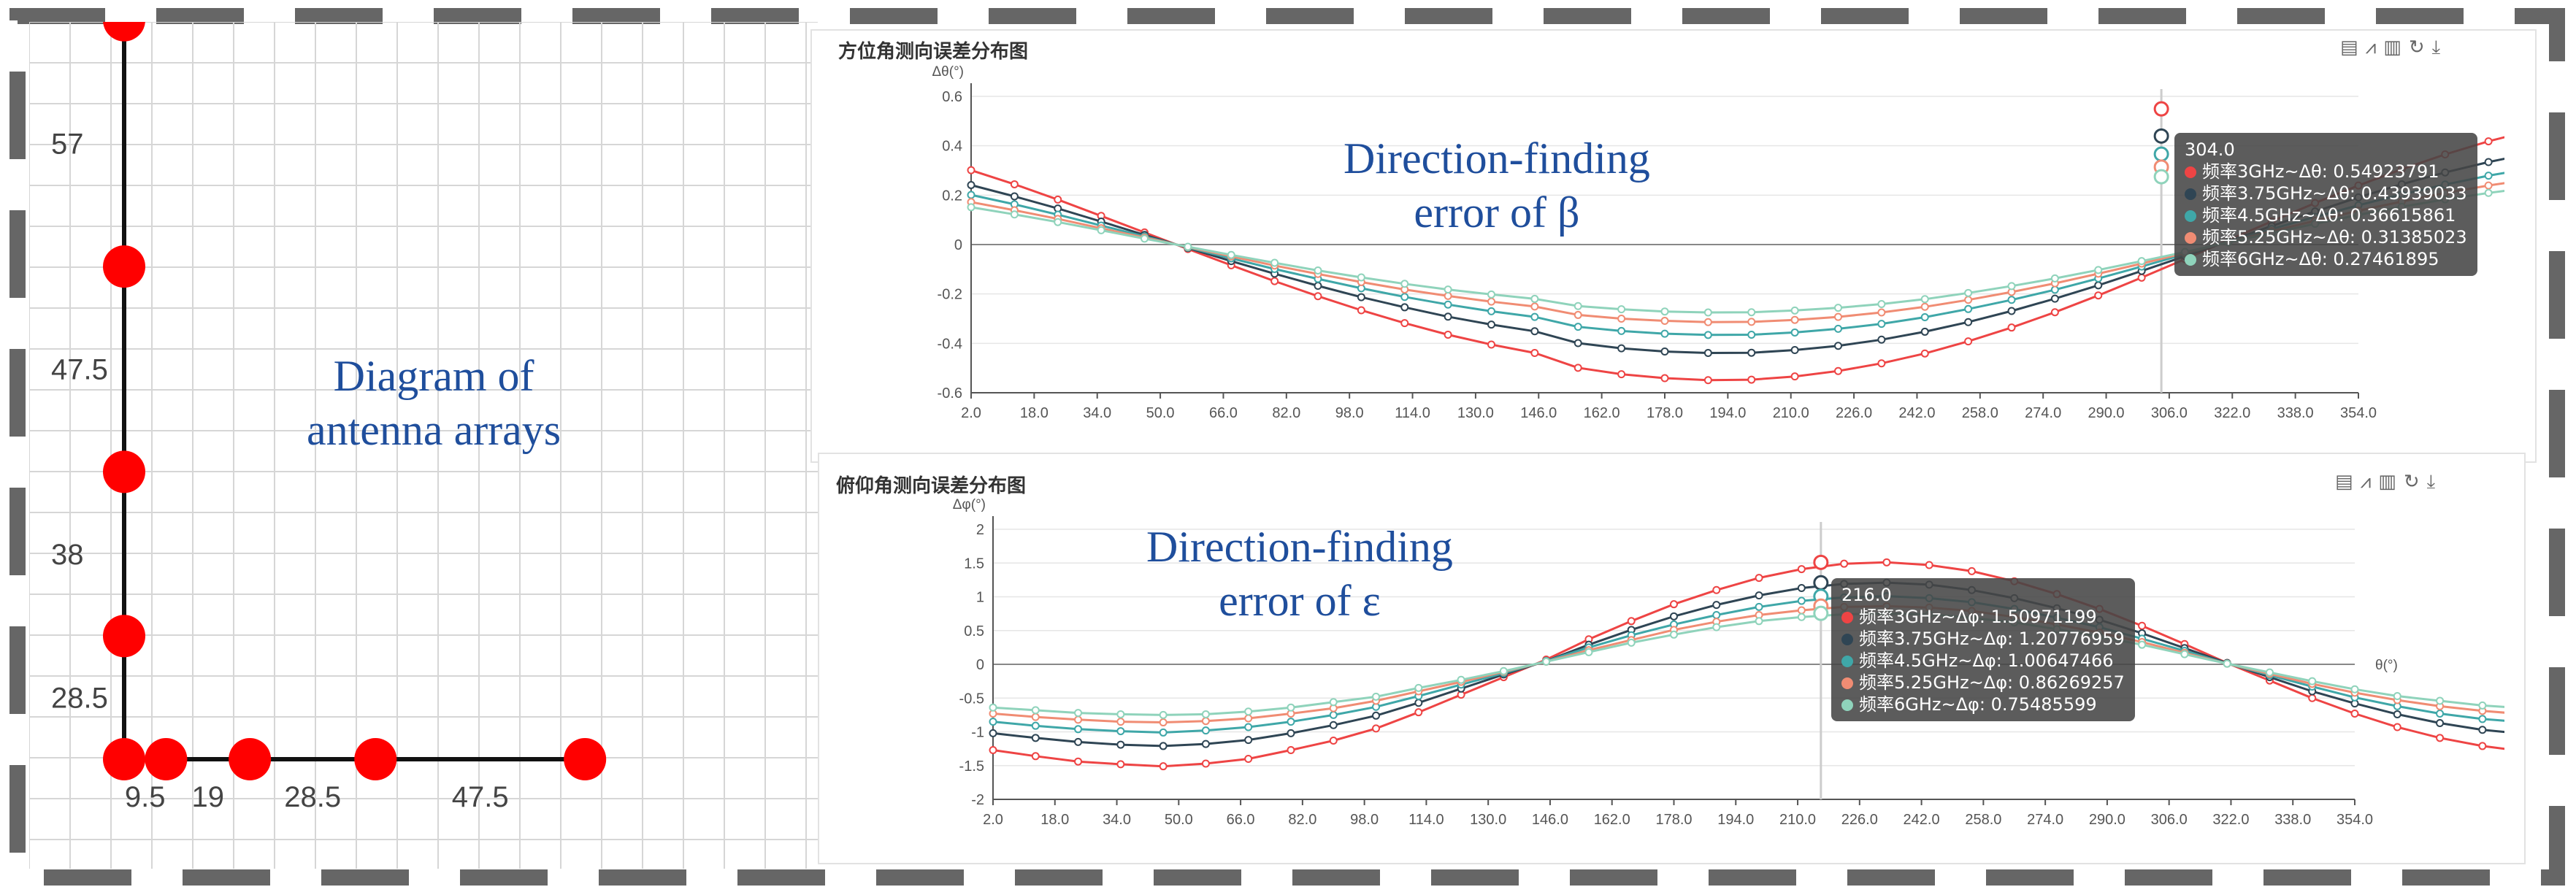 The height and width of the screenshot is (895, 2576). Describe the element at coordinates (79, 370) in the screenshot. I see `spacing-label-y: 47.5` at that location.